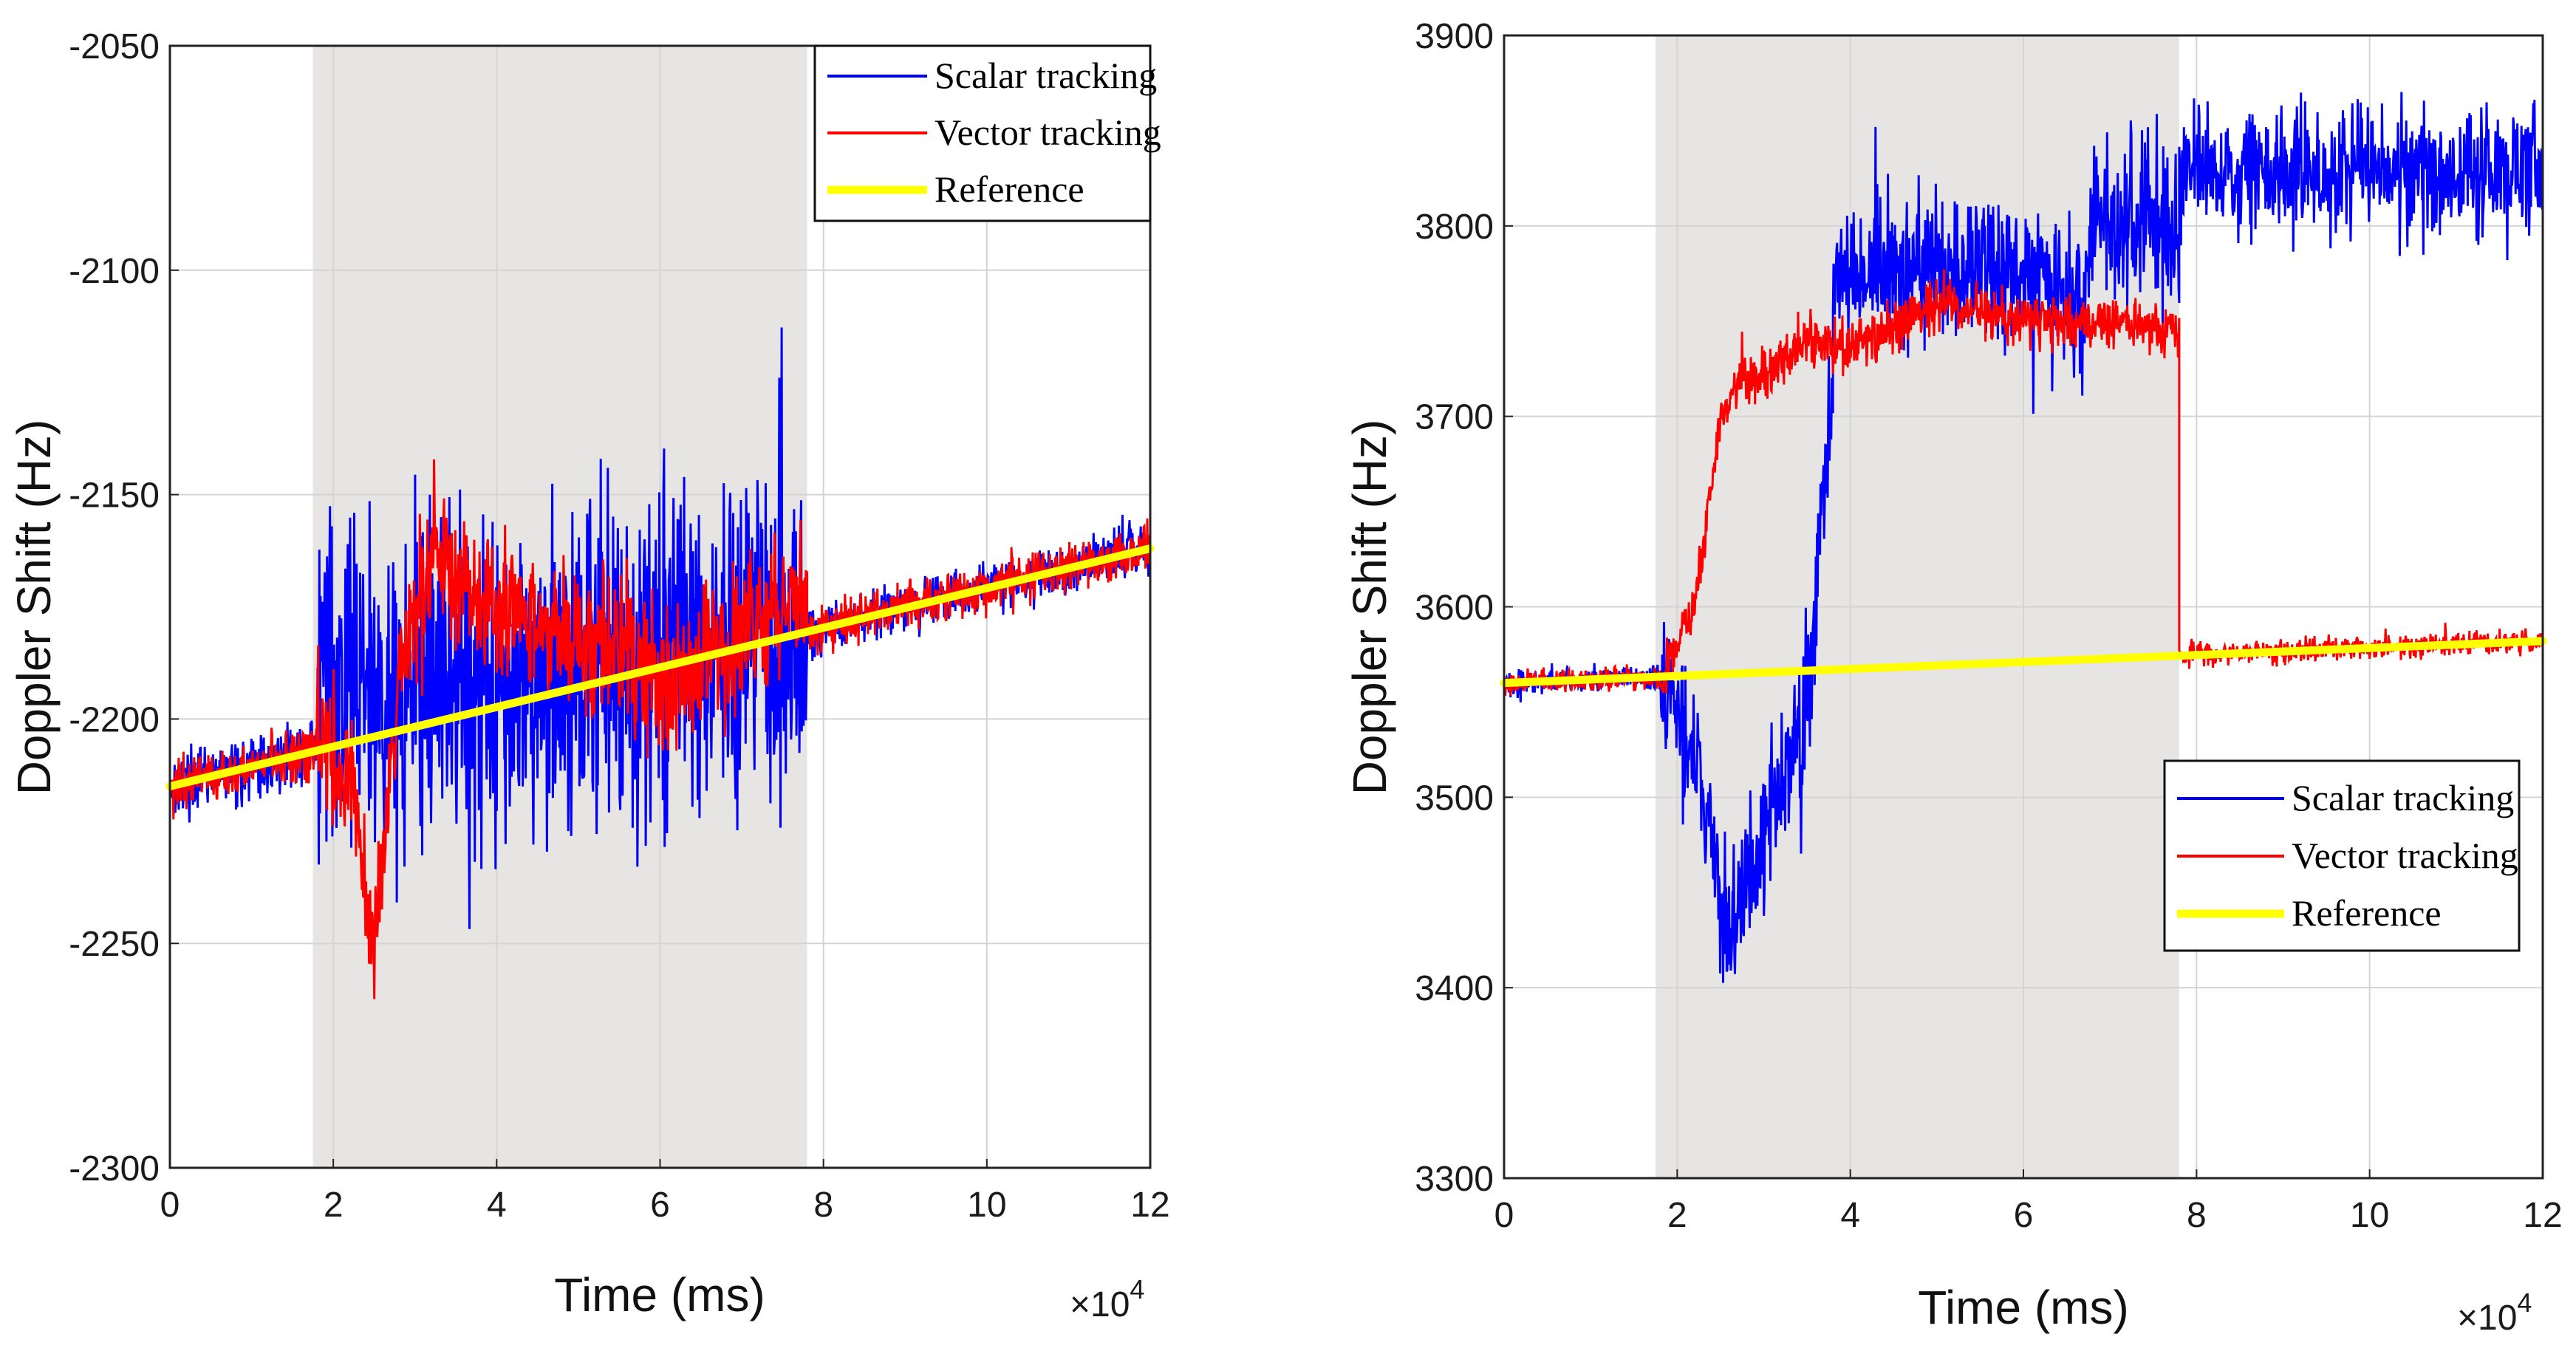 The width and height of the screenshot is (2576, 1351). What do you see at coordinates (2024, 483) in the screenshot?
I see `right-series-vector-tracking` at bounding box center [2024, 483].